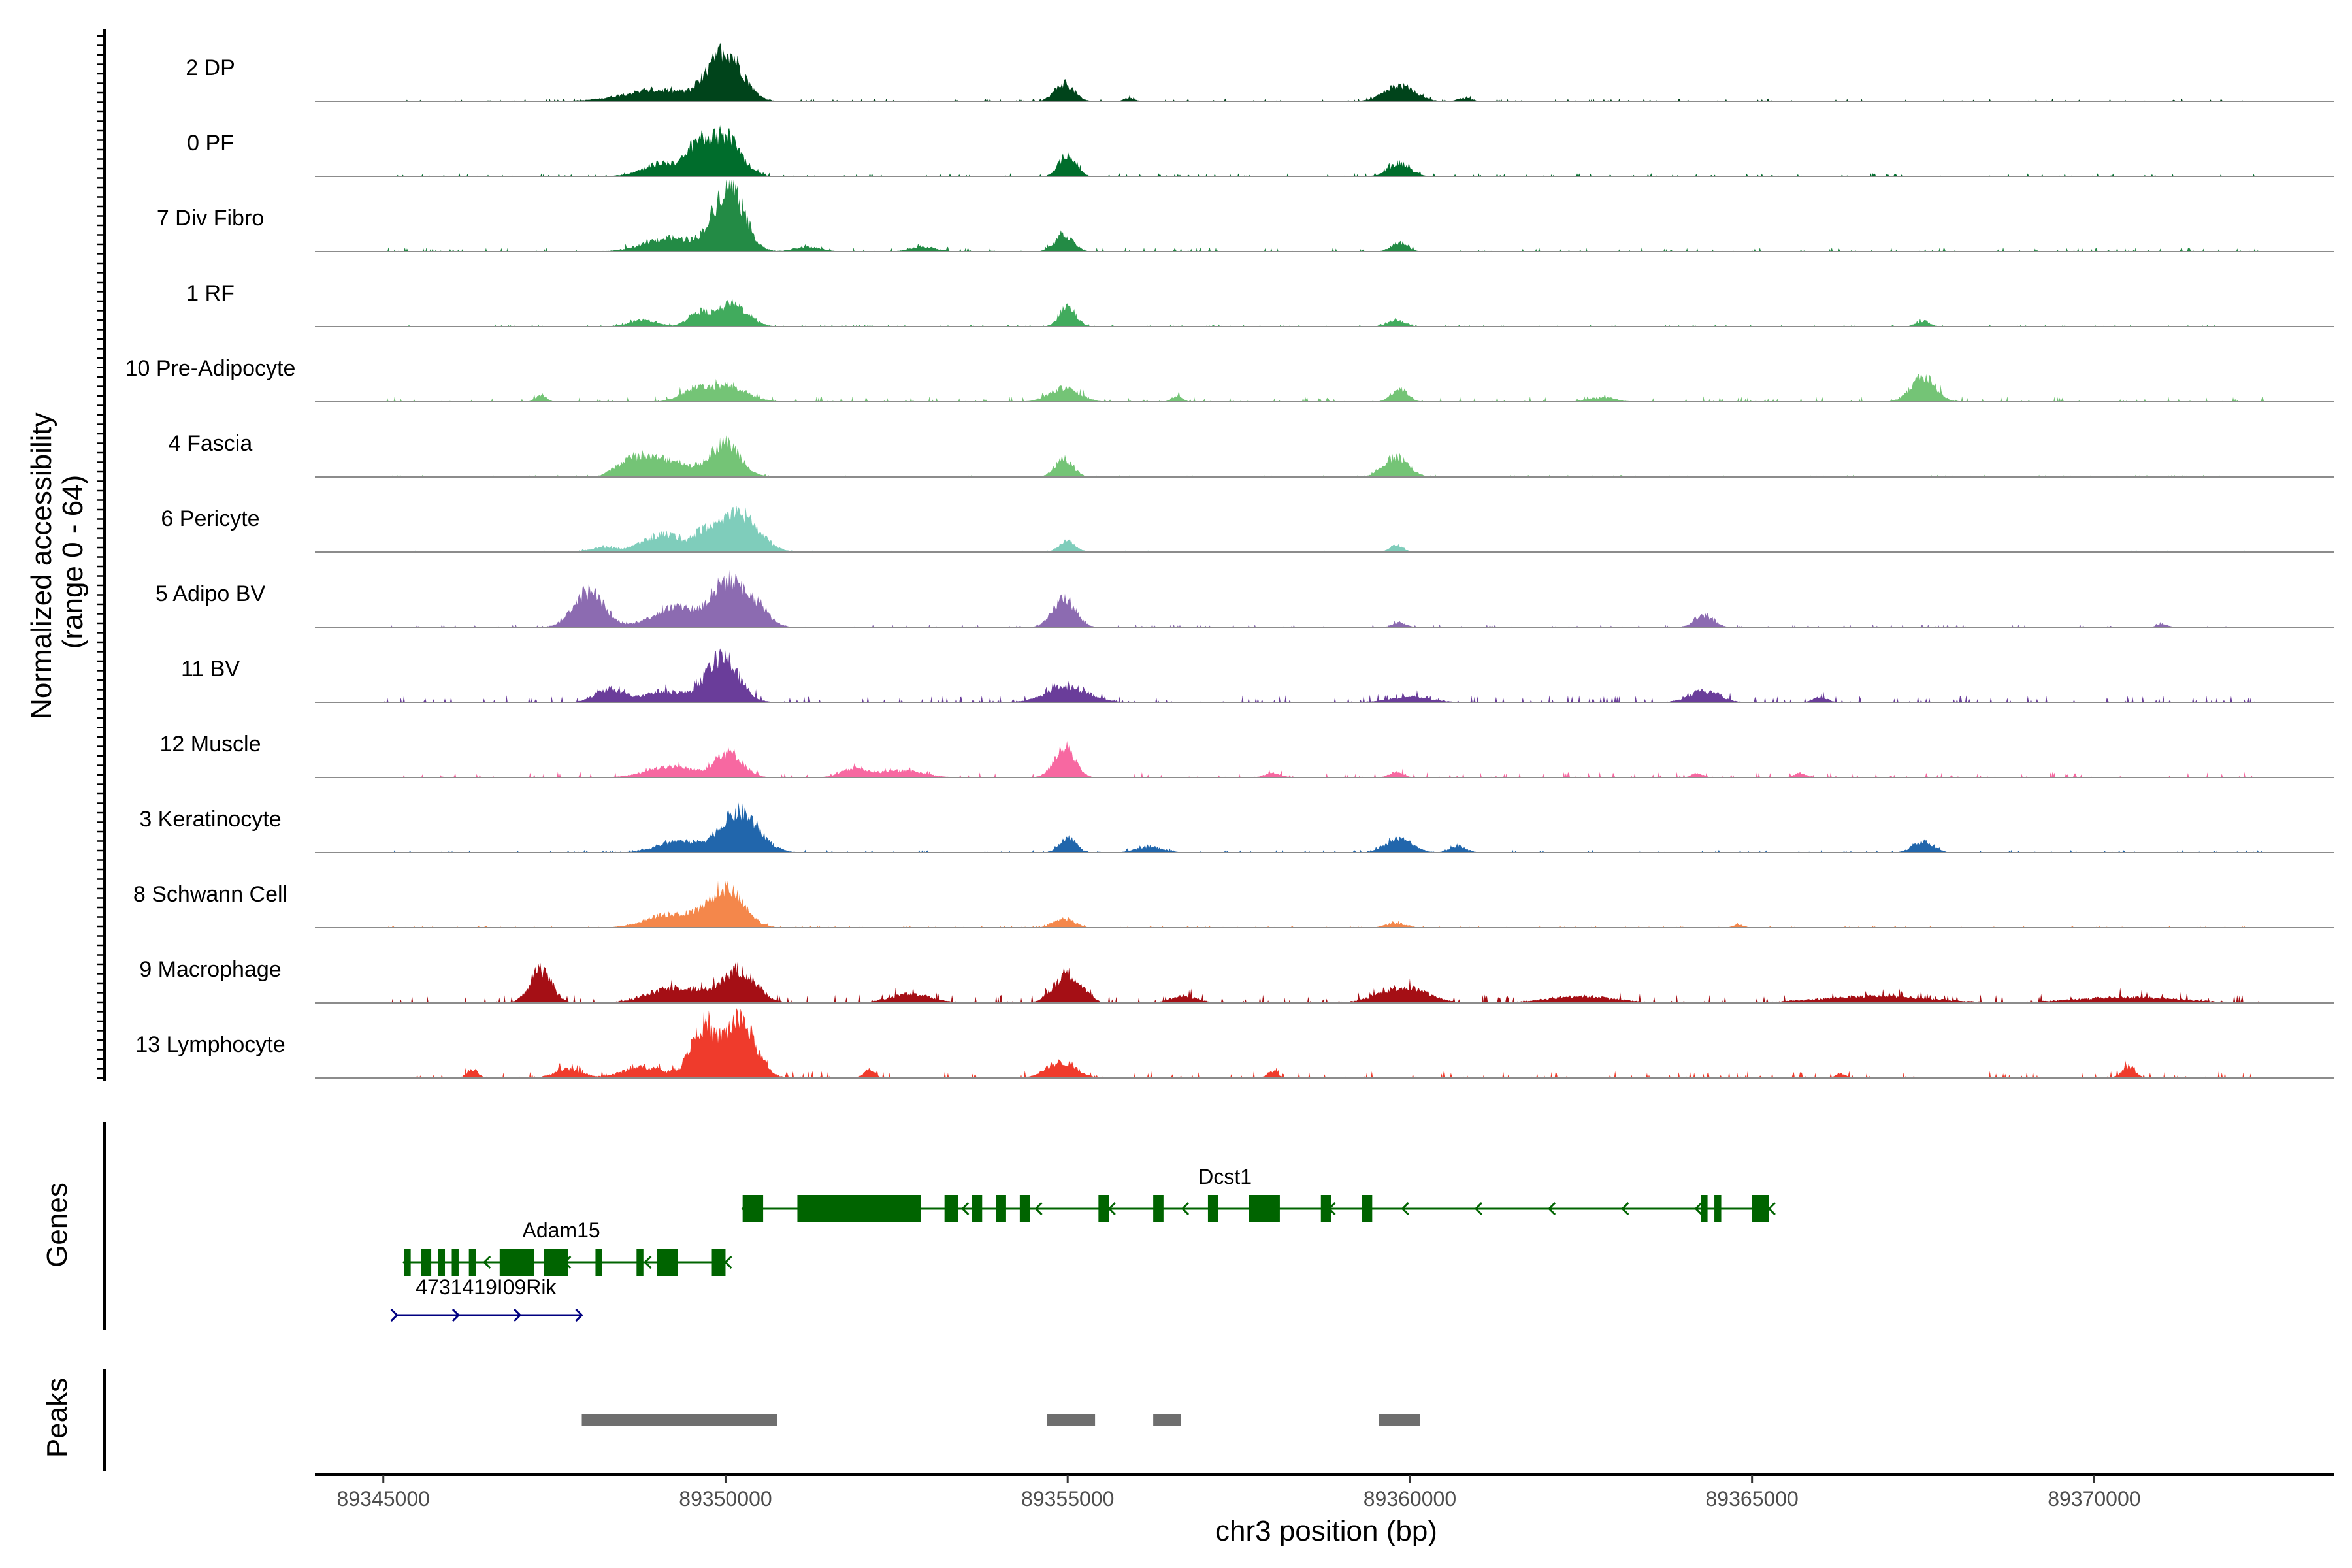  What do you see at coordinates (1236, 980) in the screenshot?
I see `track-9-macrophage: 9 Macrophage` at bounding box center [1236, 980].